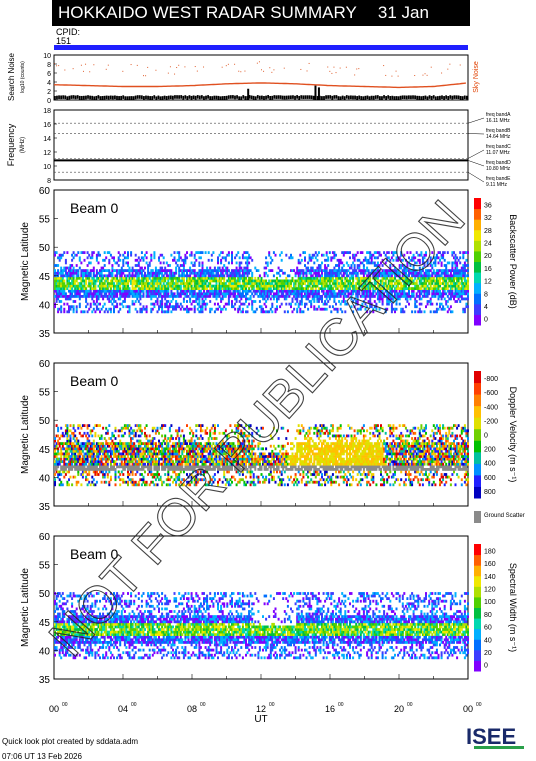  What do you see at coordinates (64, 41) in the screenshot?
I see `cpid-value: 151` at bounding box center [64, 41].